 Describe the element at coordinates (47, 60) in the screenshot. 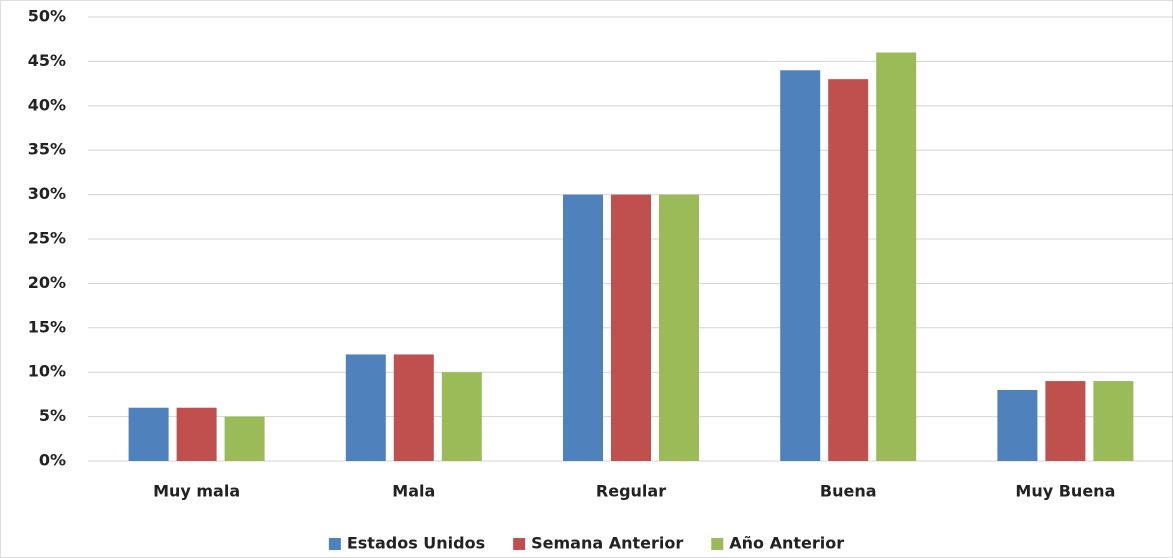

I see `y-tick-label: 45%` at that location.